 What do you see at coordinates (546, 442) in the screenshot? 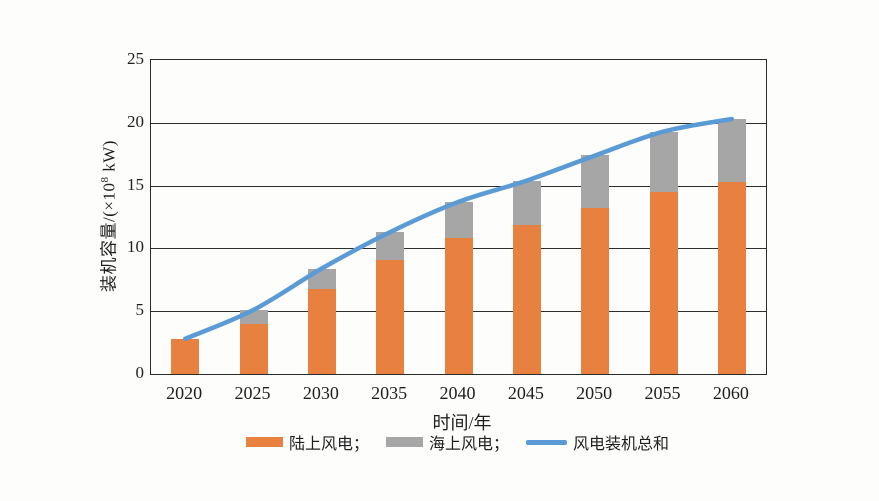
I see `total-line-swatch-icon` at bounding box center [546, 442].